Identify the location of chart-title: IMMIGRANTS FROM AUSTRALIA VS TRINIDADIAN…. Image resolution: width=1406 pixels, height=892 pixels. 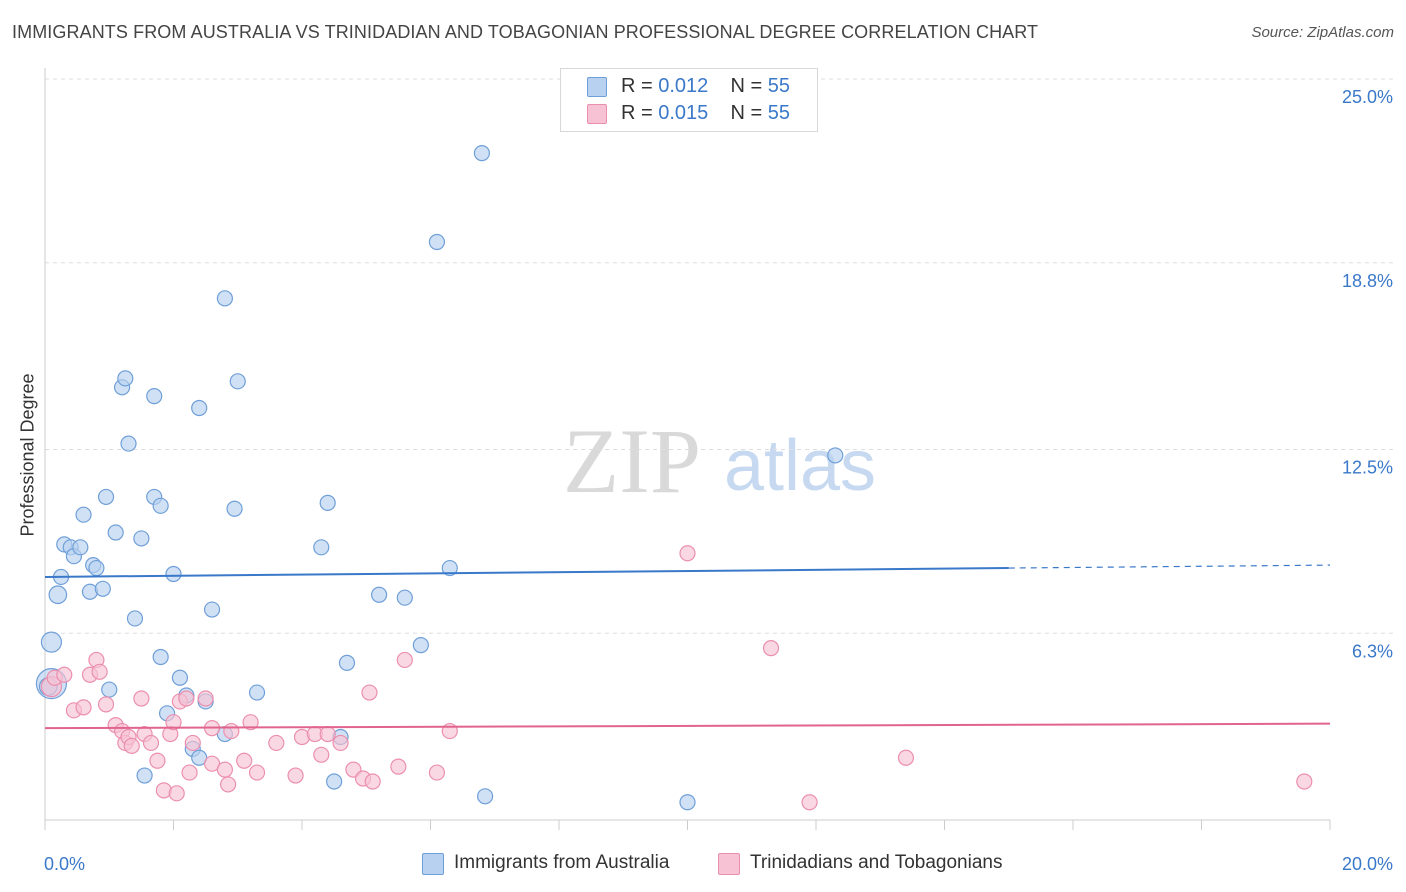
(525, 32).